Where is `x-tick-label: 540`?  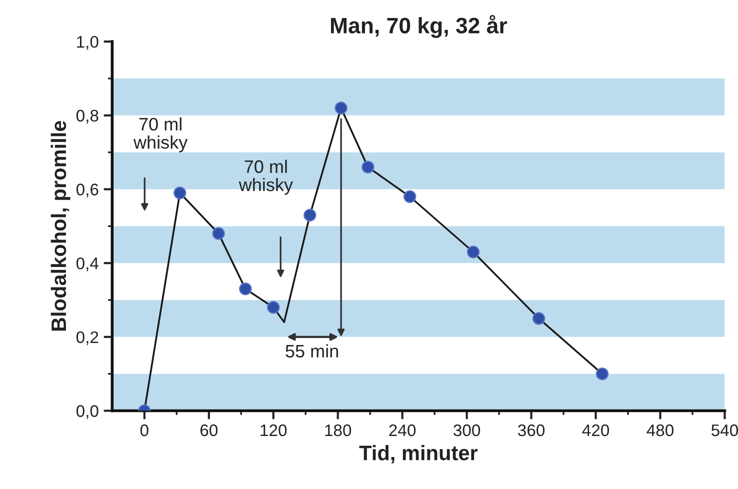 x-tick-label: 540 is located at coordinates (724, 430).